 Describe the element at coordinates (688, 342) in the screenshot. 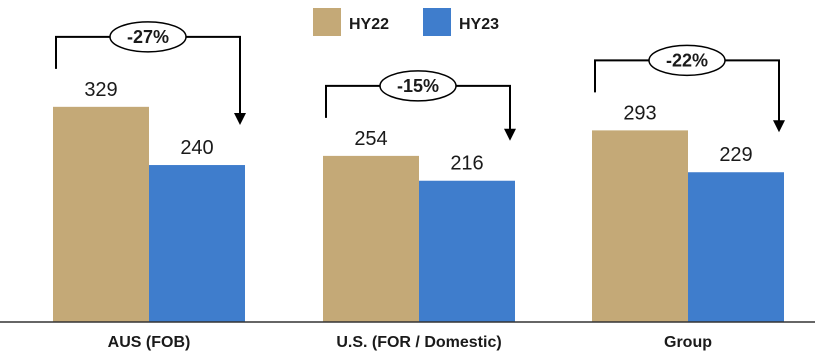

I see `category-label-2: Group` at that location.